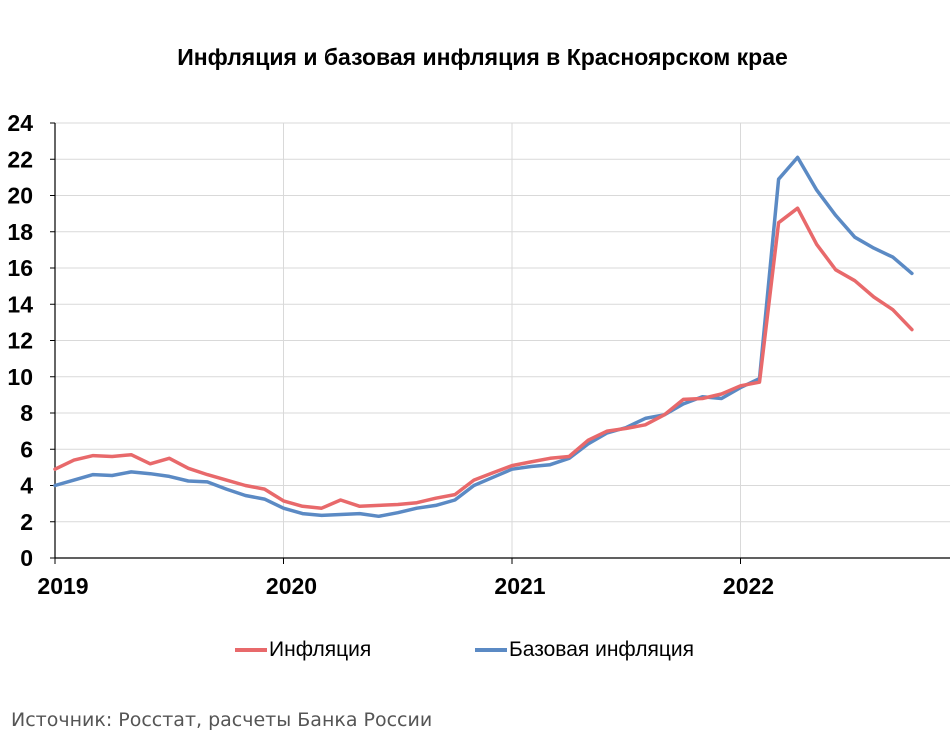 This screenshot has width=950, height=737. Describe the element at coordinates (20, 341) in the screenshot. I see `y-tick-label: 12` at that location.